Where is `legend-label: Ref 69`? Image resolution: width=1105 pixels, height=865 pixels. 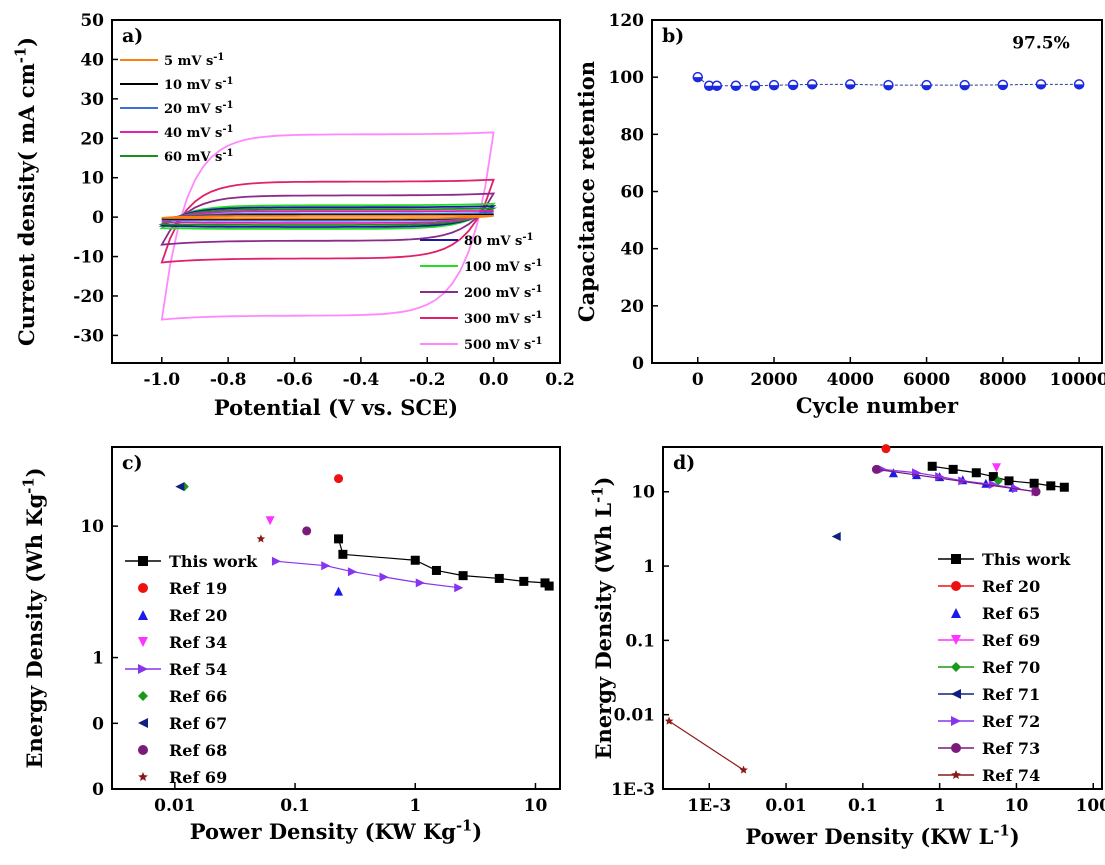
legend-label: Ref 69 is located at coordinates (198, 777).